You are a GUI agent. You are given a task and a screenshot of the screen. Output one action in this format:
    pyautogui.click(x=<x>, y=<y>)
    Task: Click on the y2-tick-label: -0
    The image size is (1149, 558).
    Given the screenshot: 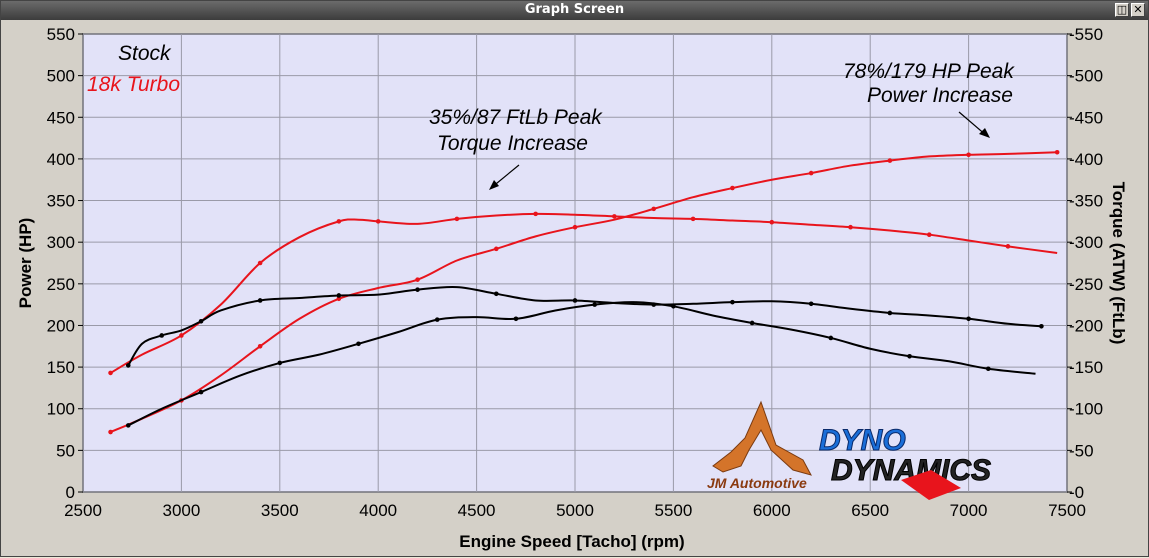 What is the action you would take?
    pyautogui.click(x=1076, y=492)
    